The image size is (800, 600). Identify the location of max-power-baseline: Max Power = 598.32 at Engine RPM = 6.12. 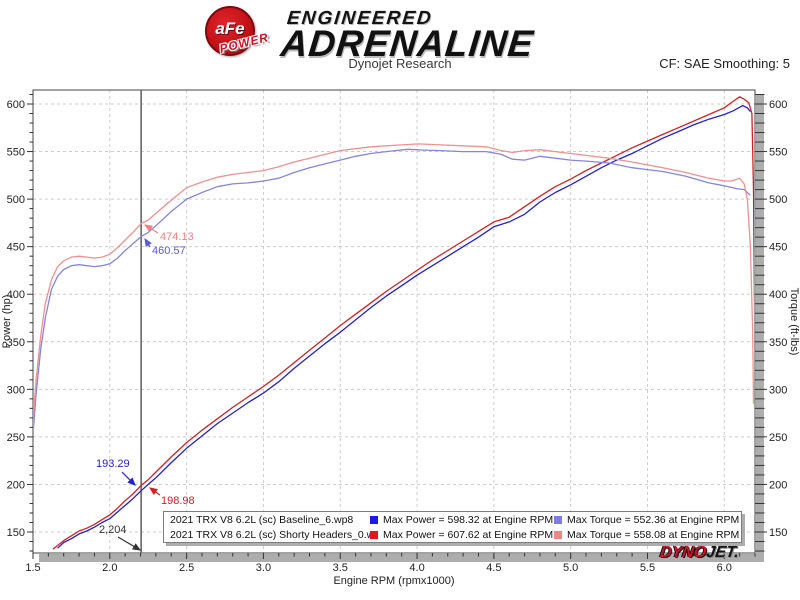
(468, 519).